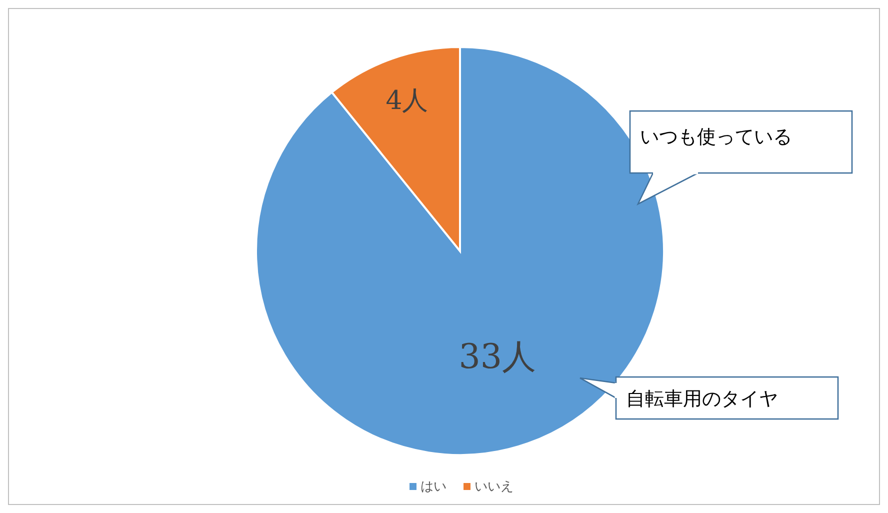  I want to click on legend-label: いいえ, so click(494, 487).